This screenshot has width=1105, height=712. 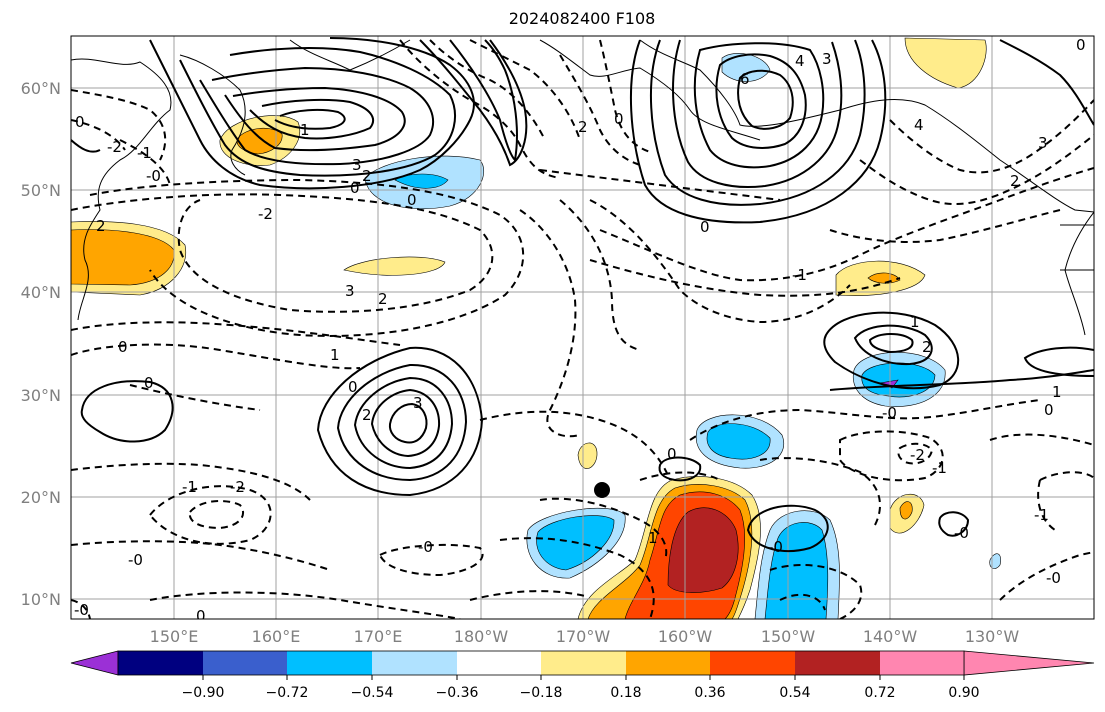 What do you see at coordinates (121, 189) in the screenshot?
I see `coast-asia` at bounding box center [121, 189].